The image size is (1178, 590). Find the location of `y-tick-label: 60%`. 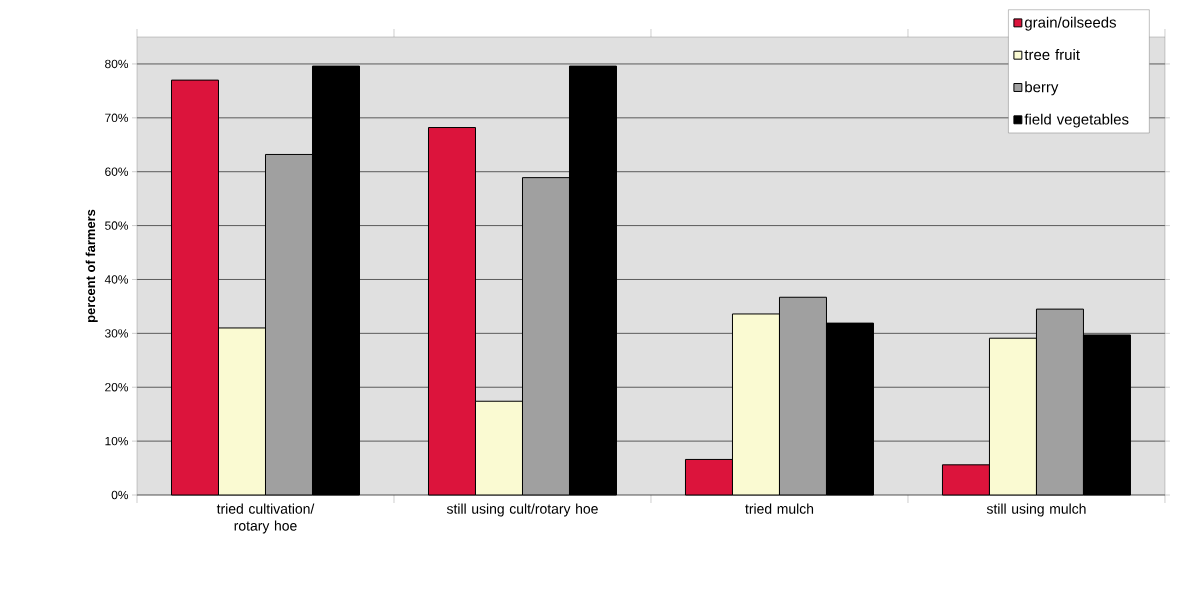

y-tick-label: 60% is located at coordinates (117, 171).